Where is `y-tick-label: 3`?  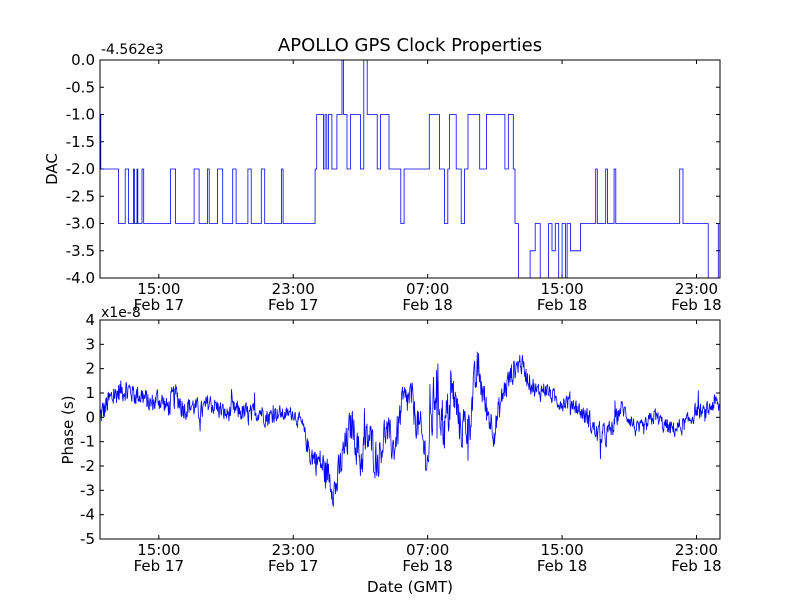 y-tick-label: 3 is located at coordinates (90, 344).